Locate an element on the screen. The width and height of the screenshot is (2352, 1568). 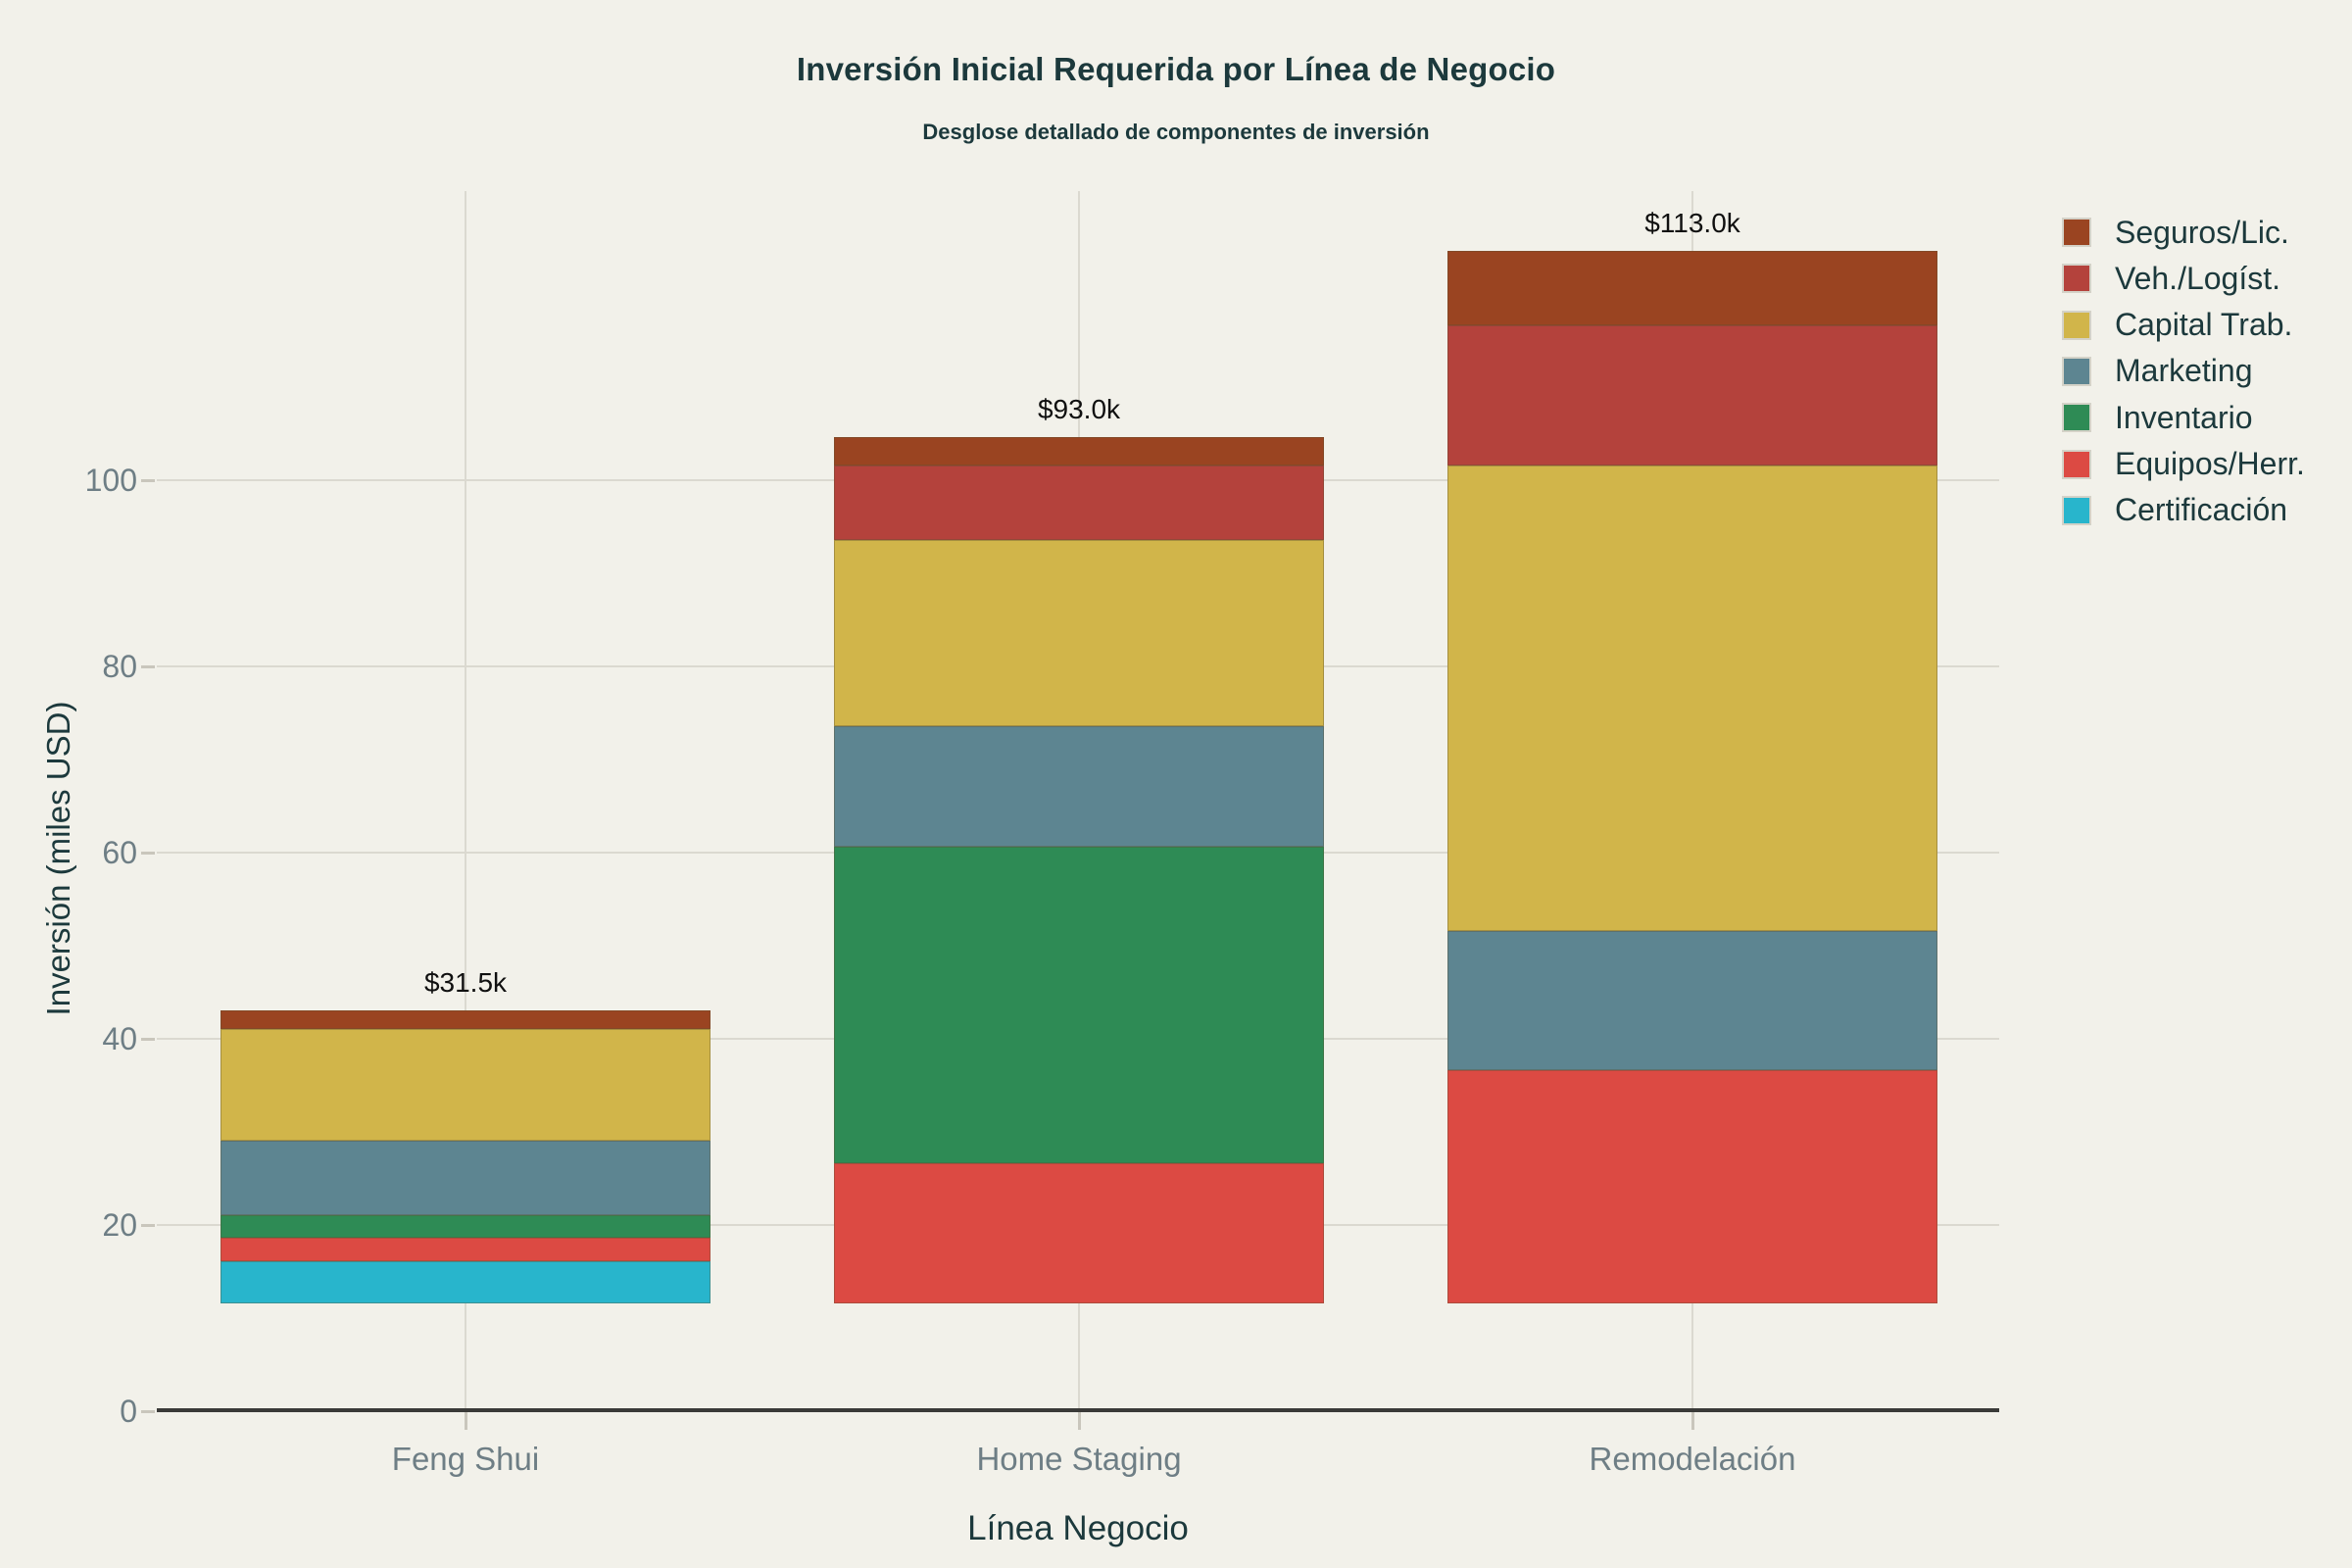
x-tick-label: Feng Shui is located at coordinates (465, 1459).